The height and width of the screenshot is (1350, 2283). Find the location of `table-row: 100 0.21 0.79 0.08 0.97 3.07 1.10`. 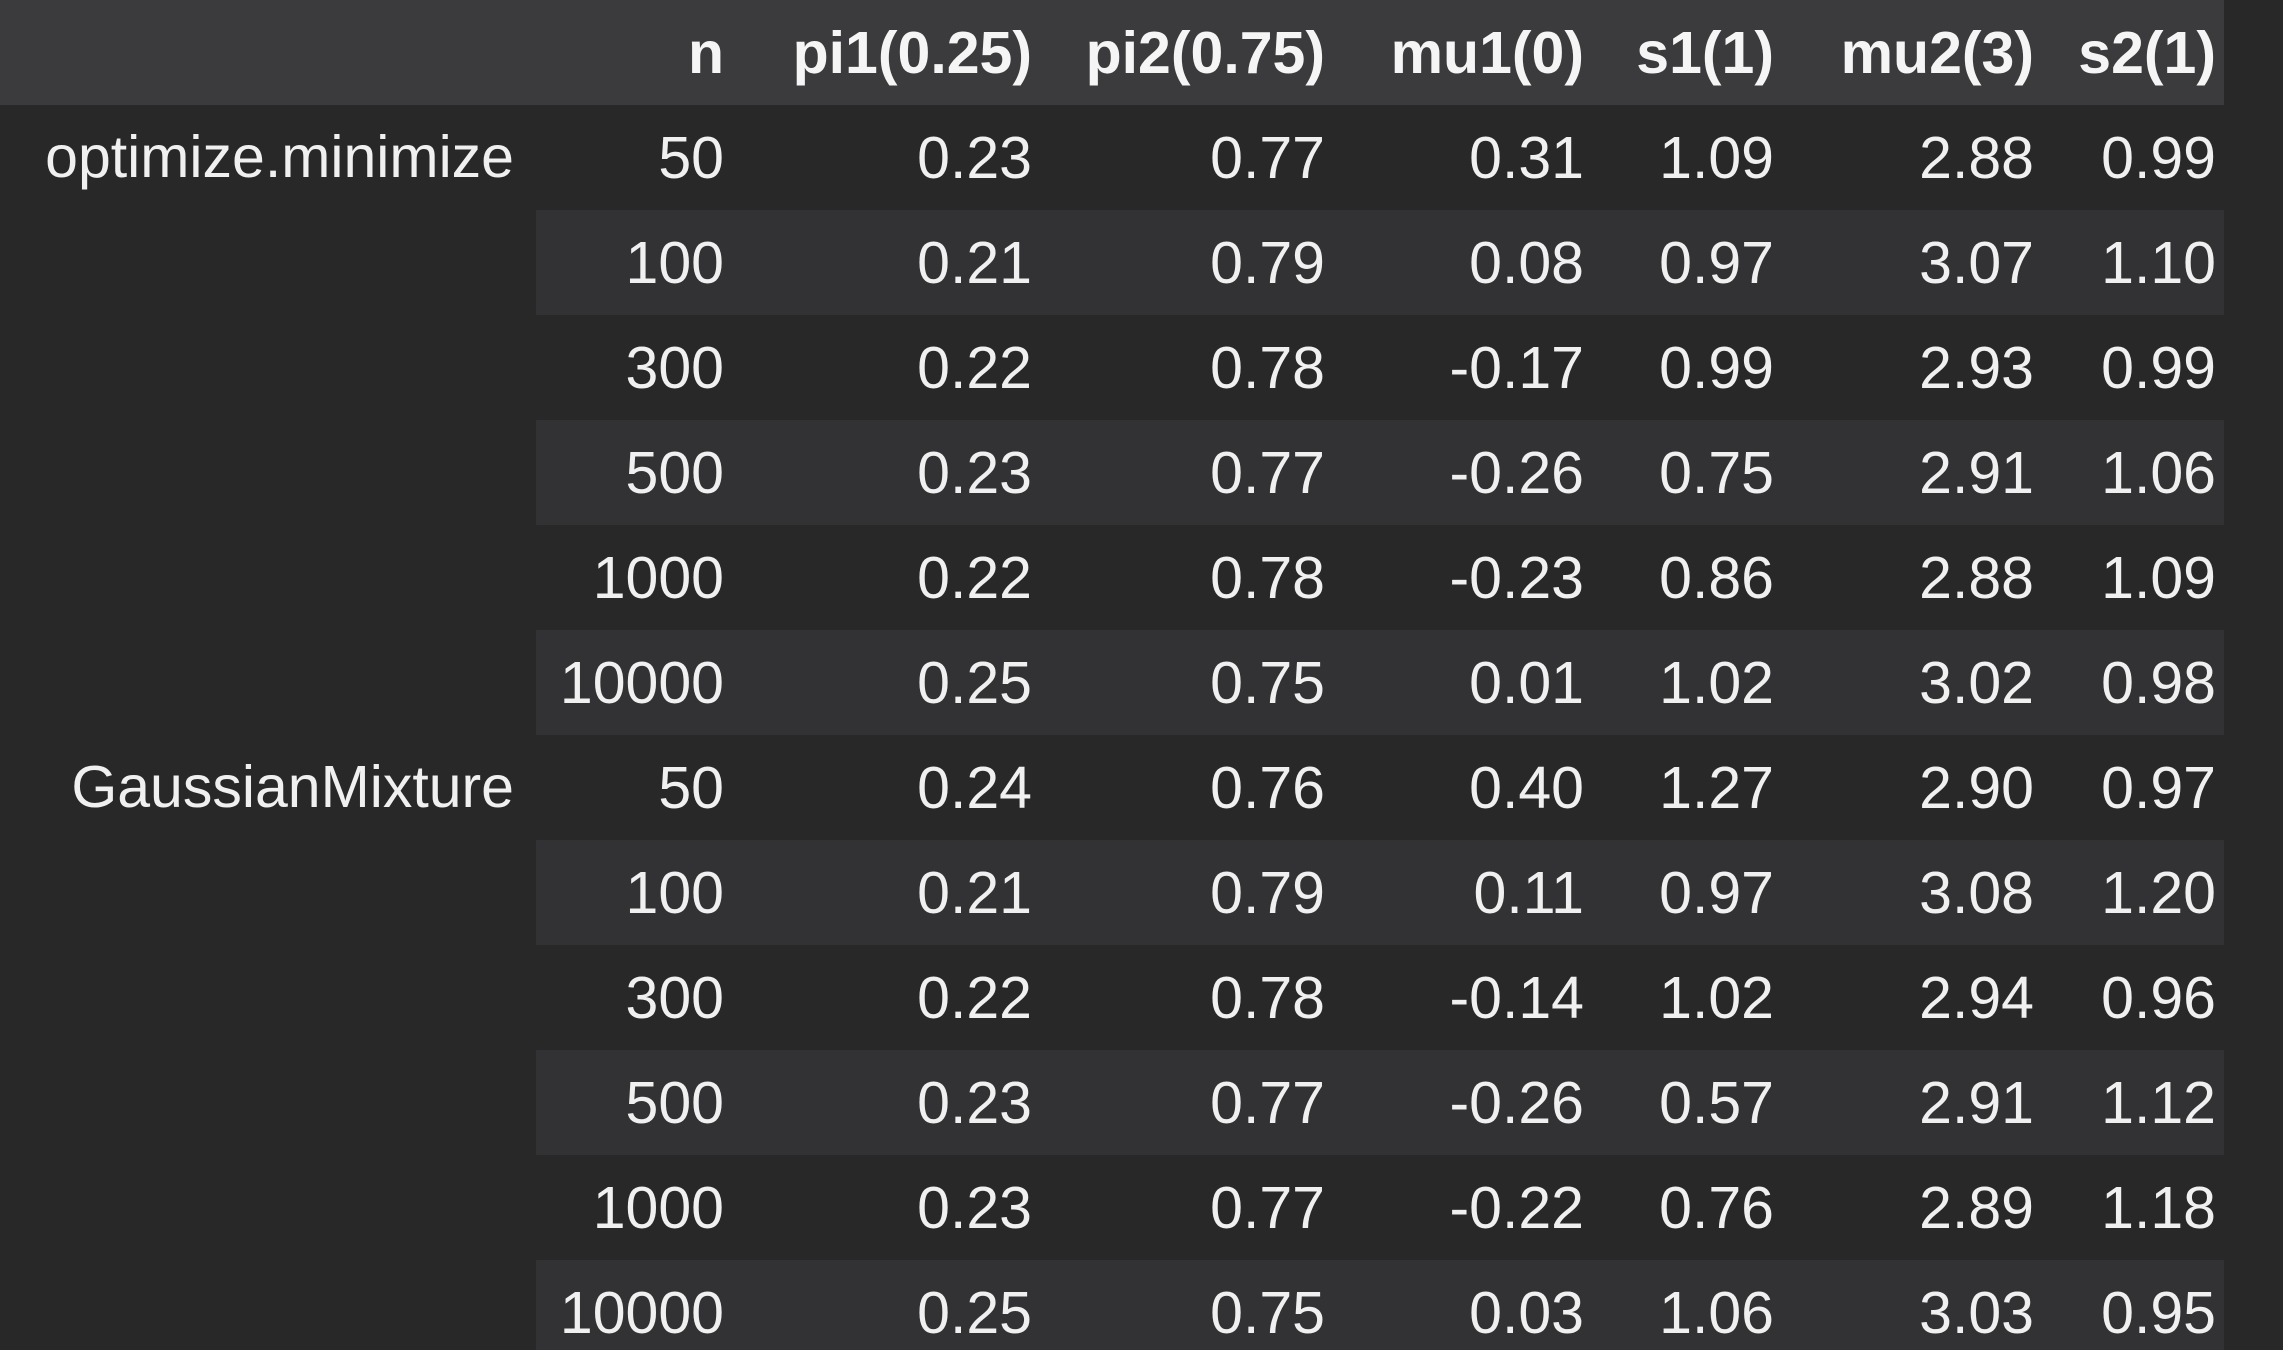

table-row: 100 0.21 0.79 0.08 0.97 3.07 1.10 is located at coordinates (1112, 262).